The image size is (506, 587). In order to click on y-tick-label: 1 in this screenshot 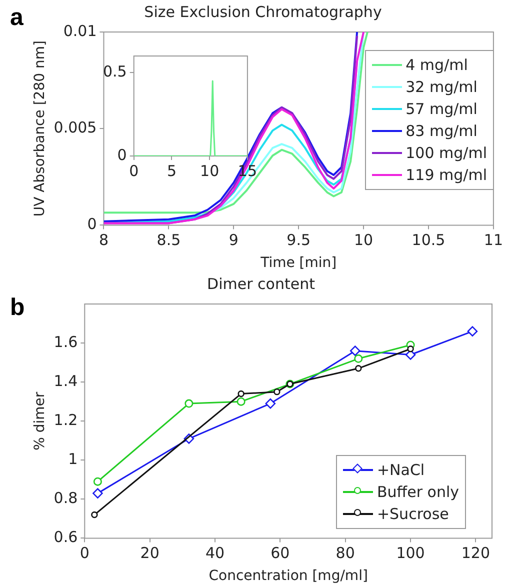, I will do `click(73, 459)`.